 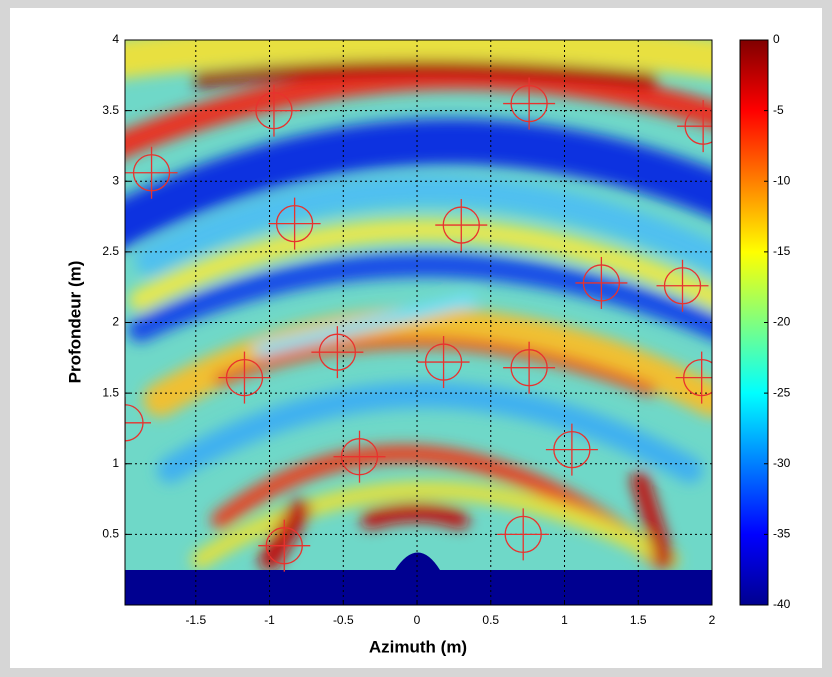 I want to click on colorbar-tick-label: -10, so click(x=782, y=180).